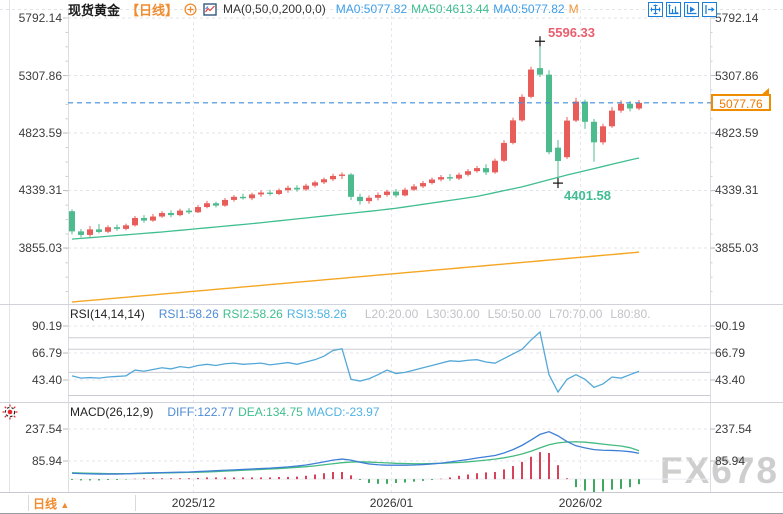 The width and height of the screenshot is (783, 514). Describe the element at coordinates (453, 314) in the screenshot. I see `rsi-level-label: L30:30.00` at that location.